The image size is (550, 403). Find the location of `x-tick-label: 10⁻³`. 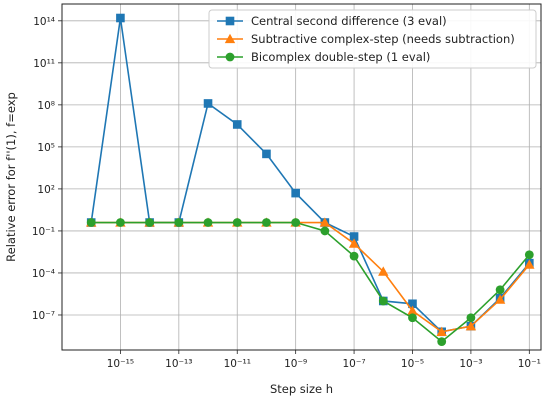

x-tick-label: 10⁻³ is located at coordinates (470, 364).